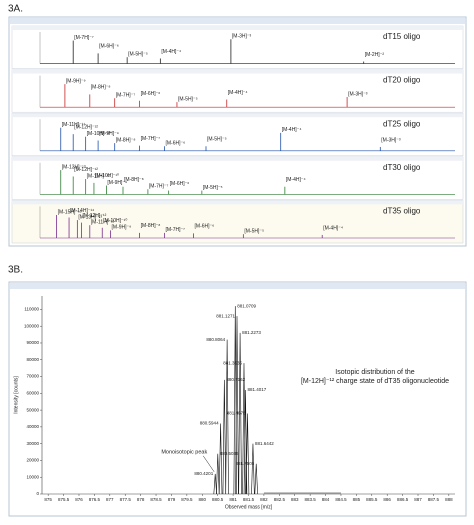 Image resolution: width=474 pixels, height=525 pixels. Describe the element at coordinates (95, 499) in the screenshot. I see `x-tick-label: 876.5` at that location.